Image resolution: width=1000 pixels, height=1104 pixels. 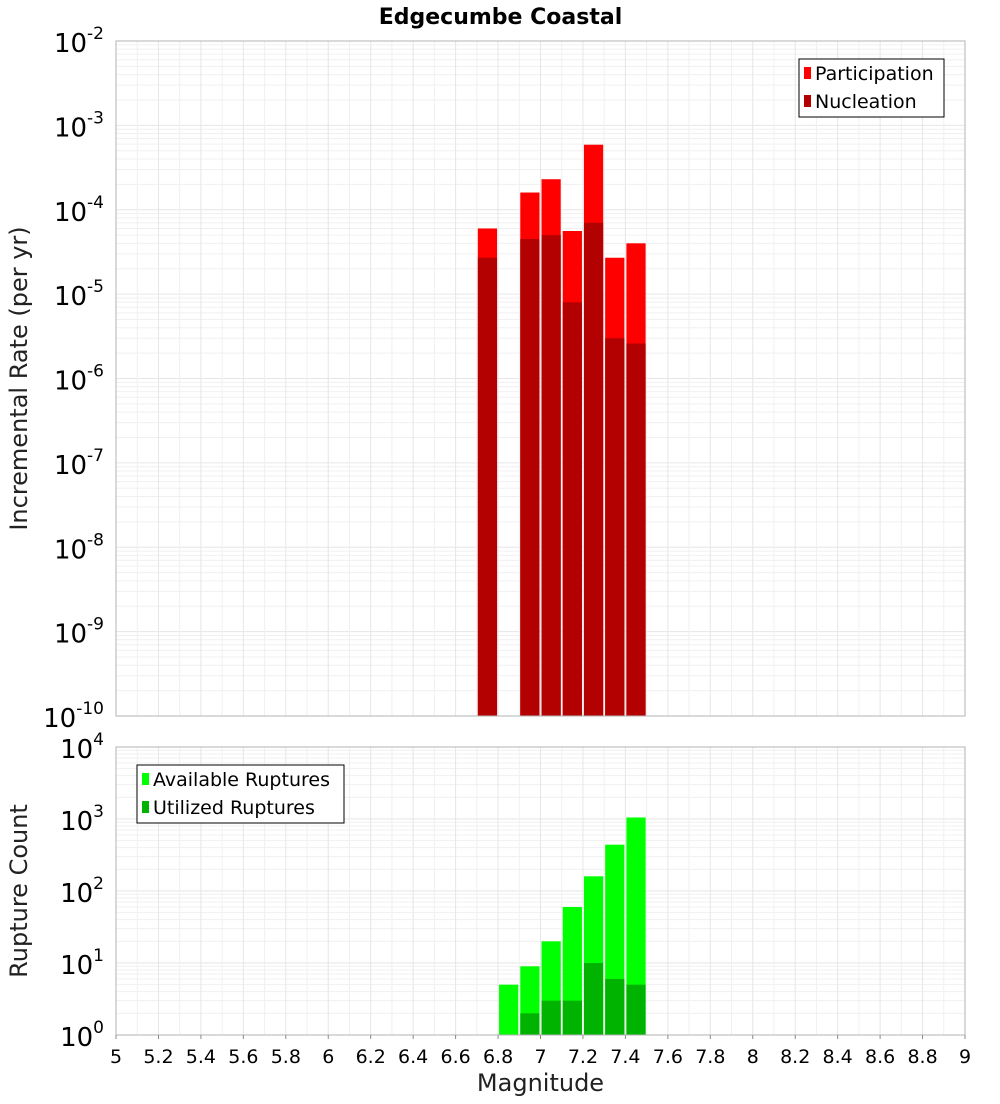 I want to click on y-tick-label: 10⁻¹⁰, so click(x=73, y=716).